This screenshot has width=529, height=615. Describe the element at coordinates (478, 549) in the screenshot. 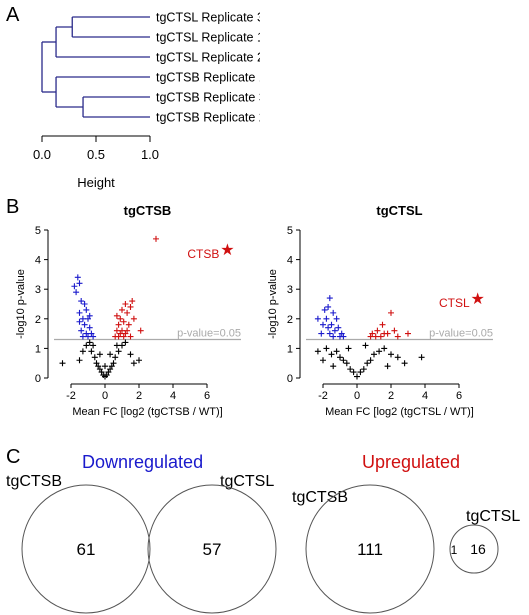

I see `venn-up-count-tgctsl: 16` at that location.